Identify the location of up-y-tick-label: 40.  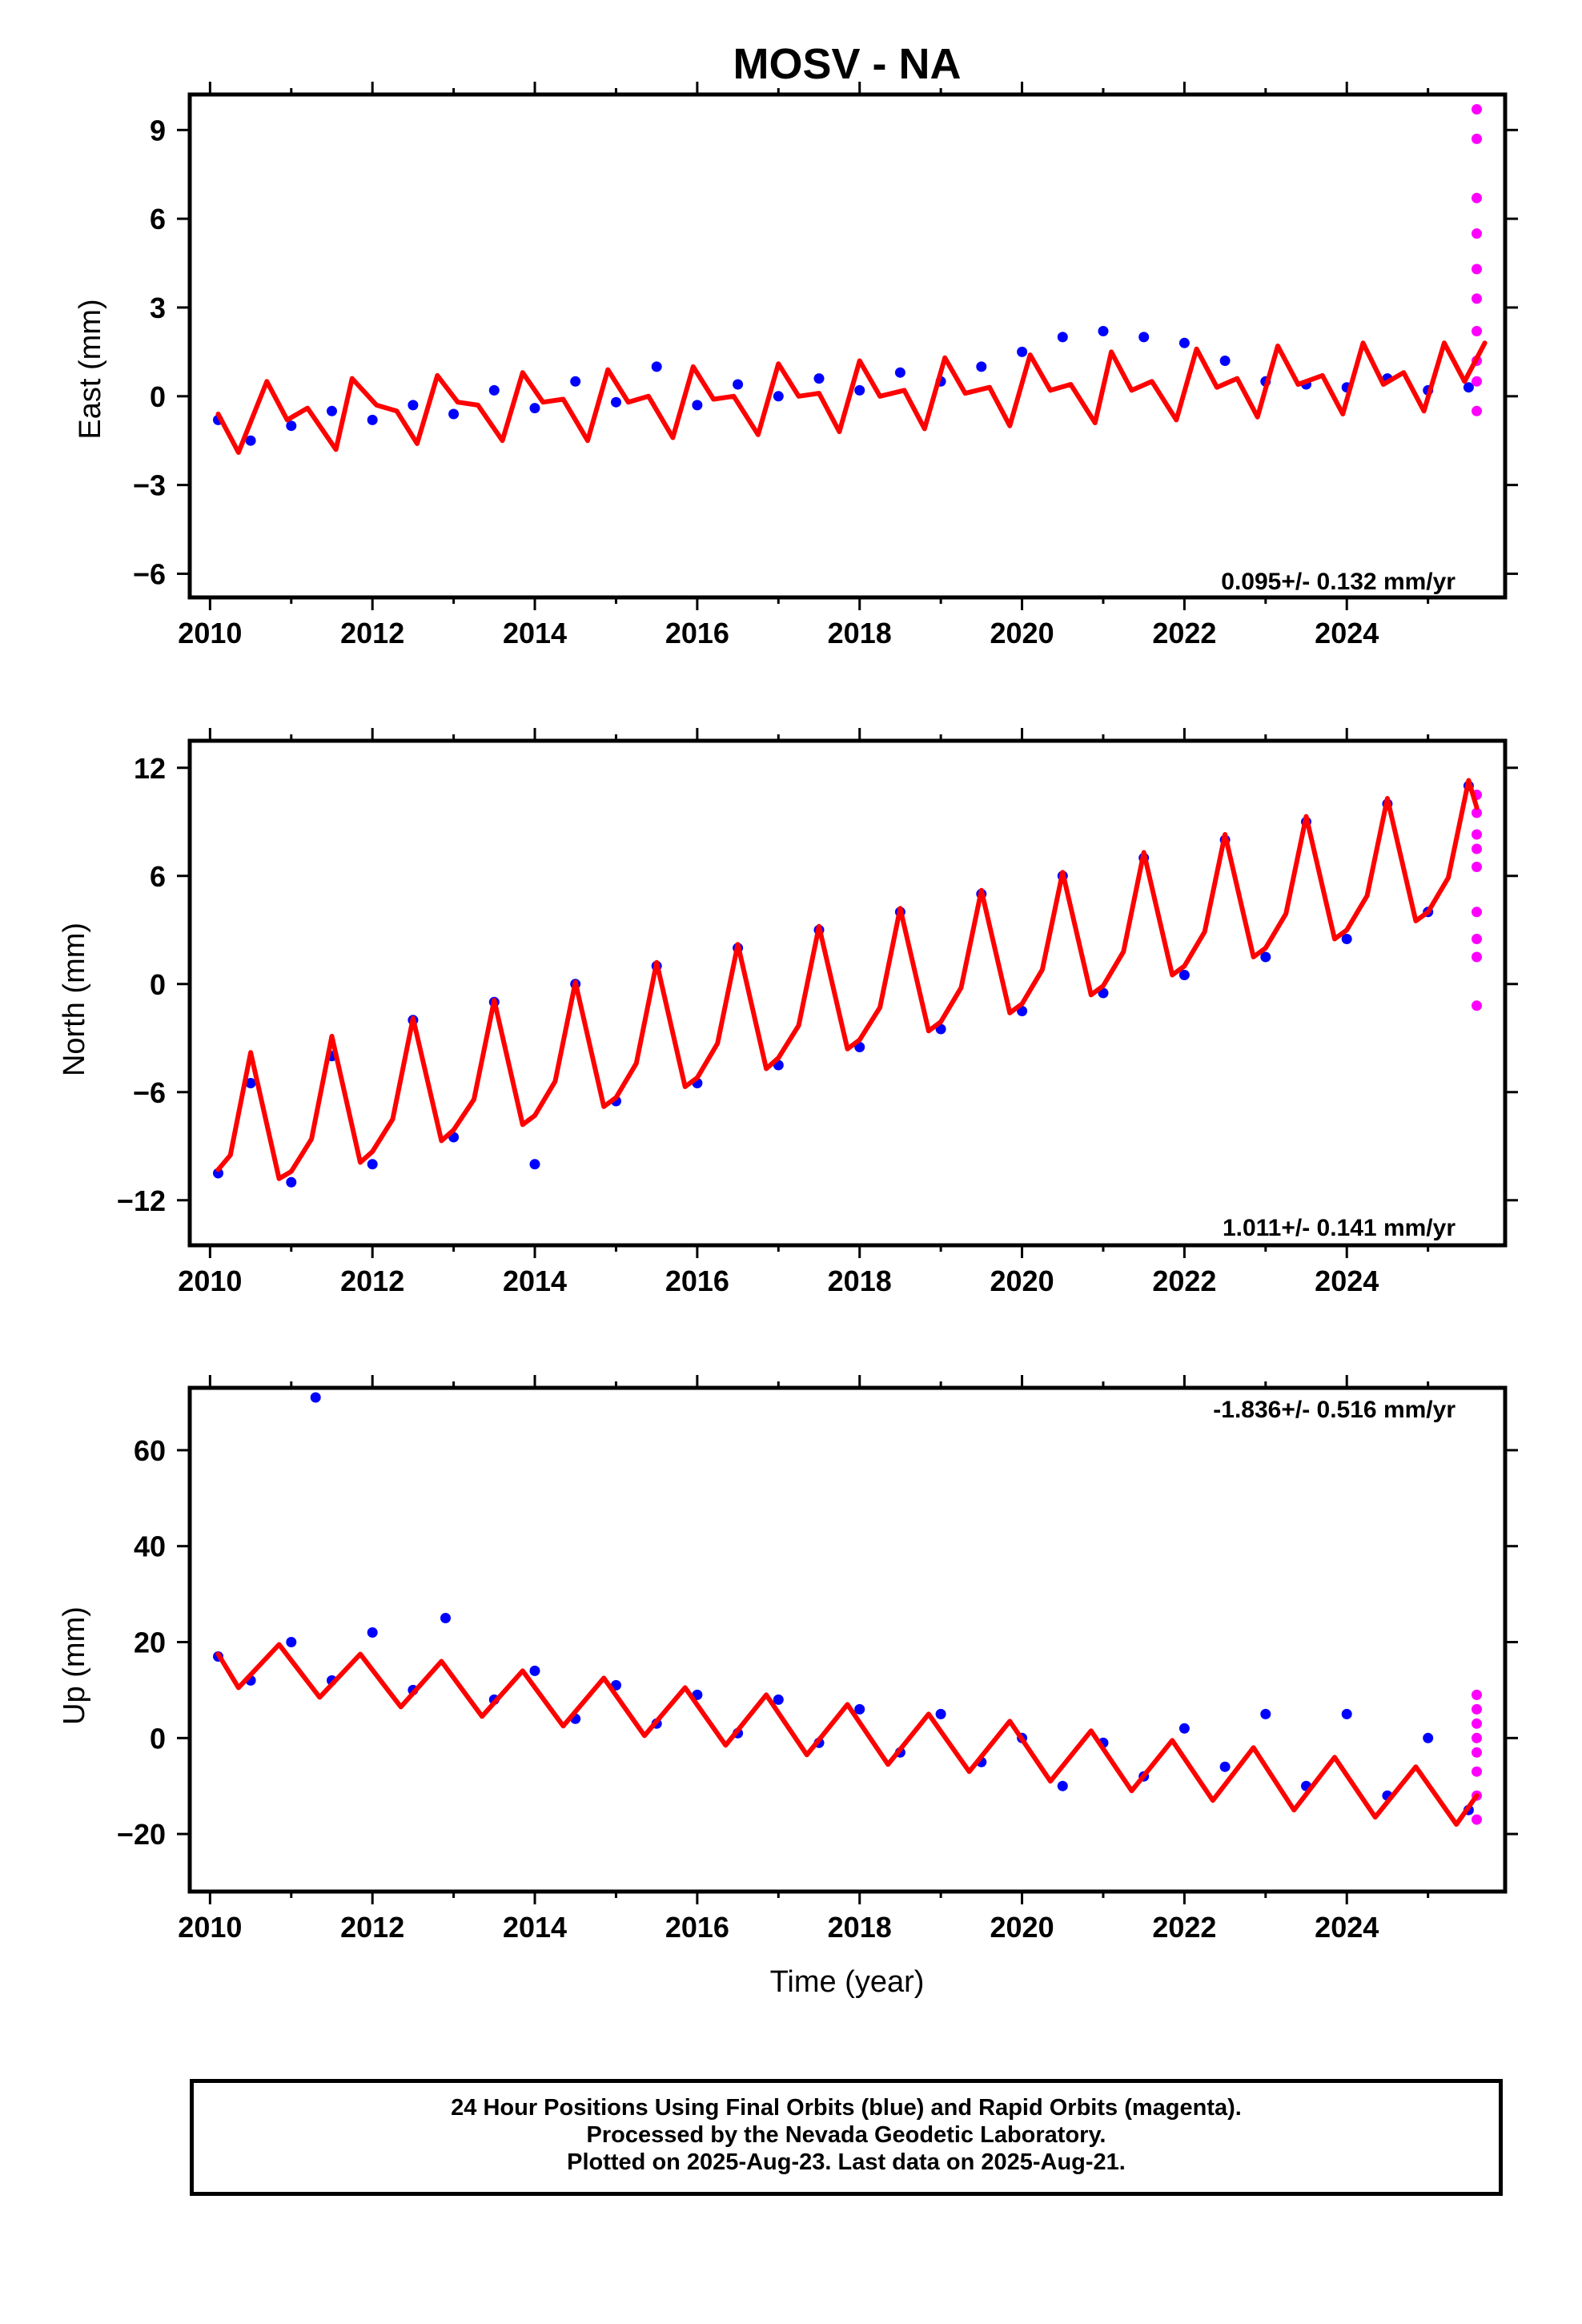
(150, 1546).